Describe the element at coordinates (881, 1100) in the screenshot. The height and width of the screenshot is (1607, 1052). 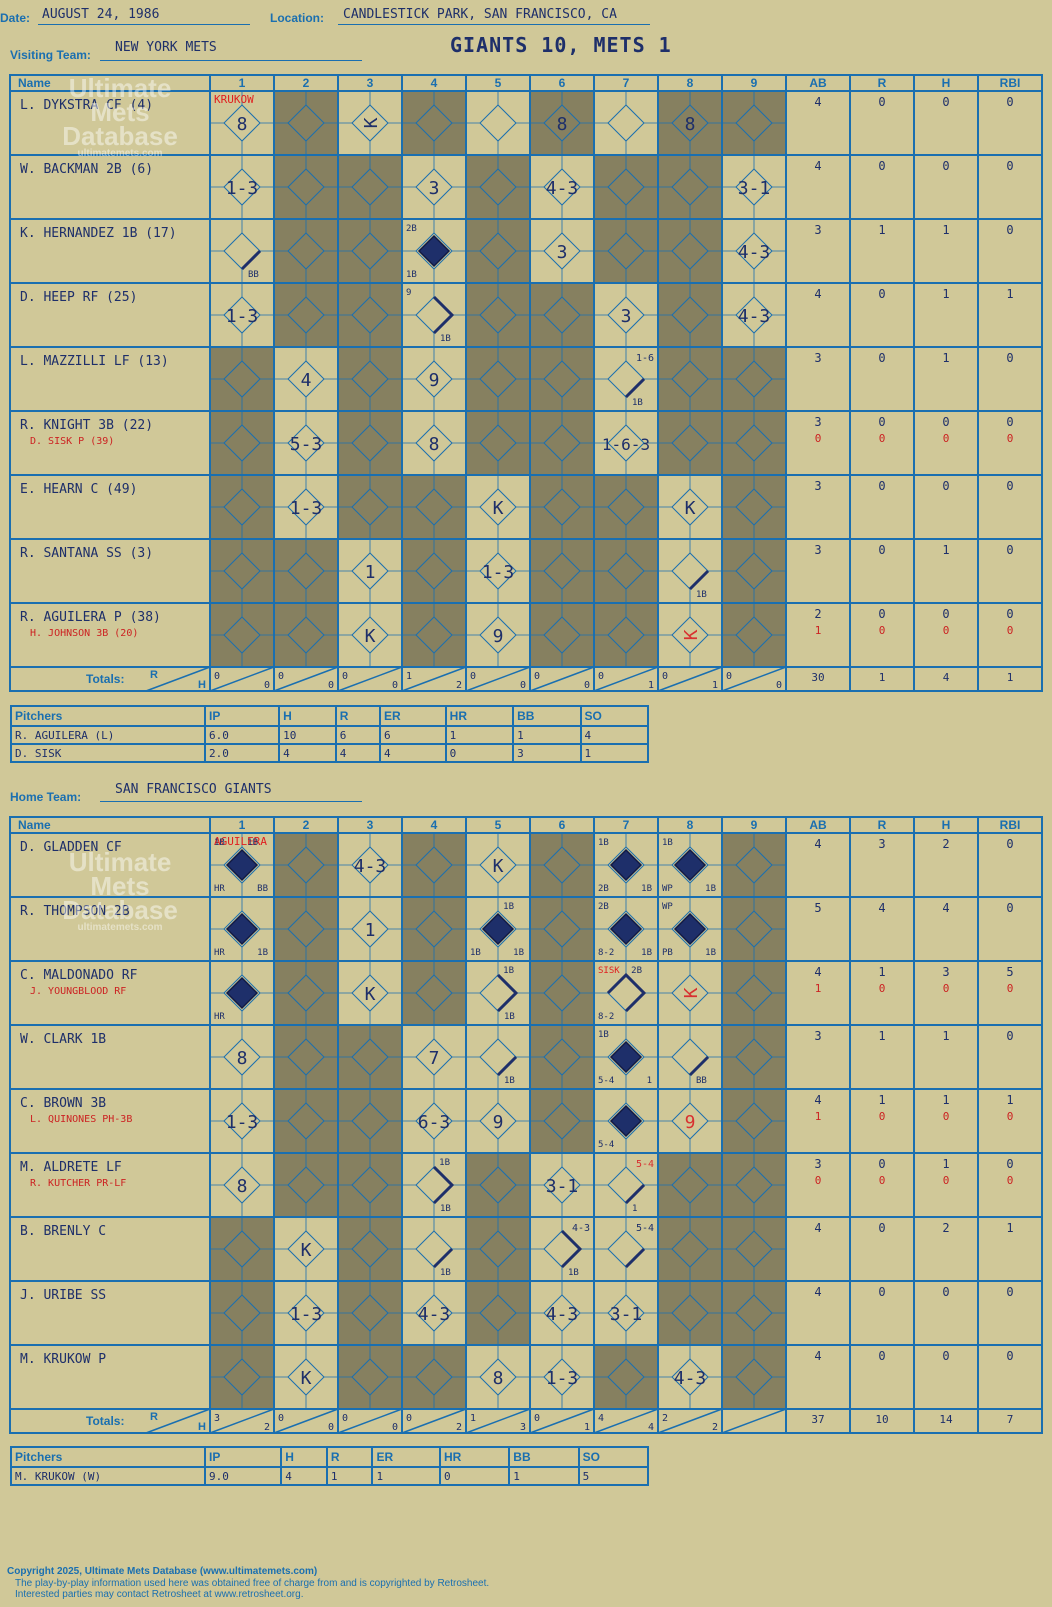
I see `player-stat: 1` at that location.